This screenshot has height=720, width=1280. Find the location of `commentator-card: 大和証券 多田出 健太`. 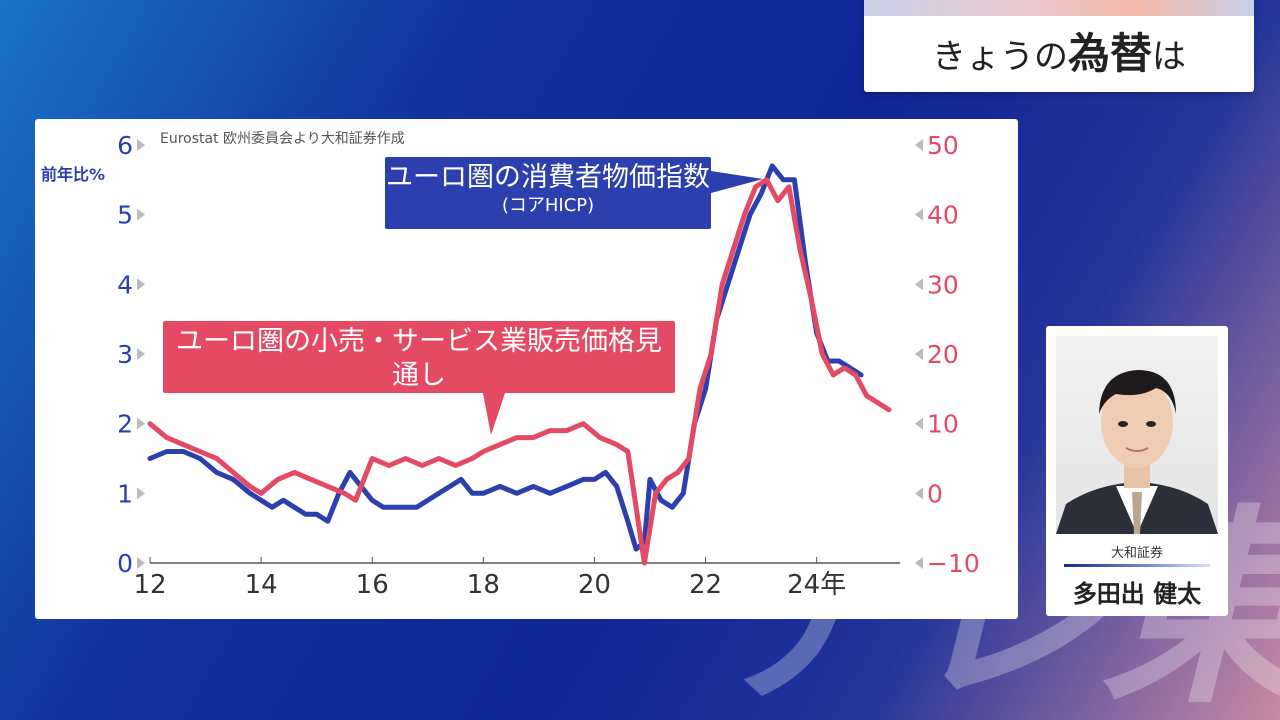

commentator-card: 大和証券 多田出 健太 is located at coordinates (1137, 471).